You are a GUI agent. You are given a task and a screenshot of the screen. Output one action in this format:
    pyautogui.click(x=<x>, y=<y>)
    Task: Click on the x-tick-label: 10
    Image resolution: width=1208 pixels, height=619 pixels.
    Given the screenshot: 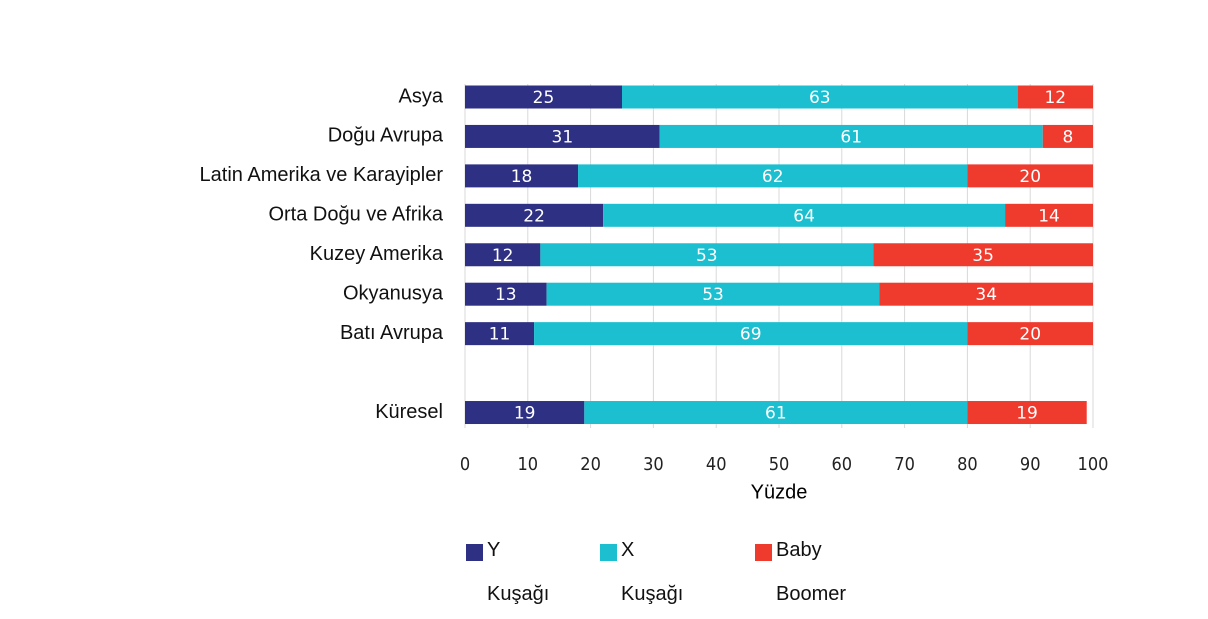 What is the action you would take?
    pyautogui.click(x=527, y=464)
    